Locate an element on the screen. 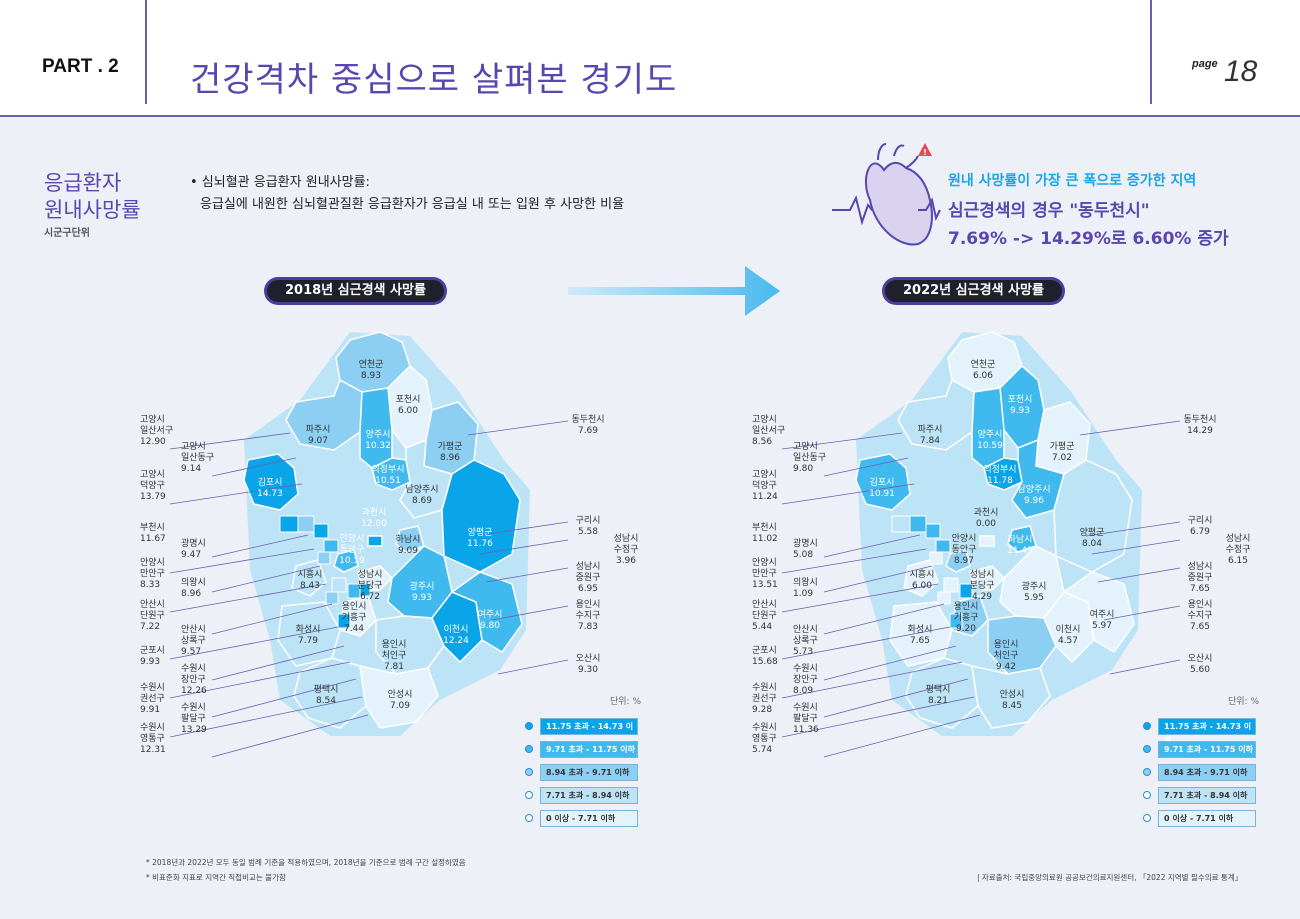 This screenshot has width=1300, height=919. footnote-2: * 비표준화 지표로 지역간 직접비교는 불가함 is located at coordinates (216, 877).